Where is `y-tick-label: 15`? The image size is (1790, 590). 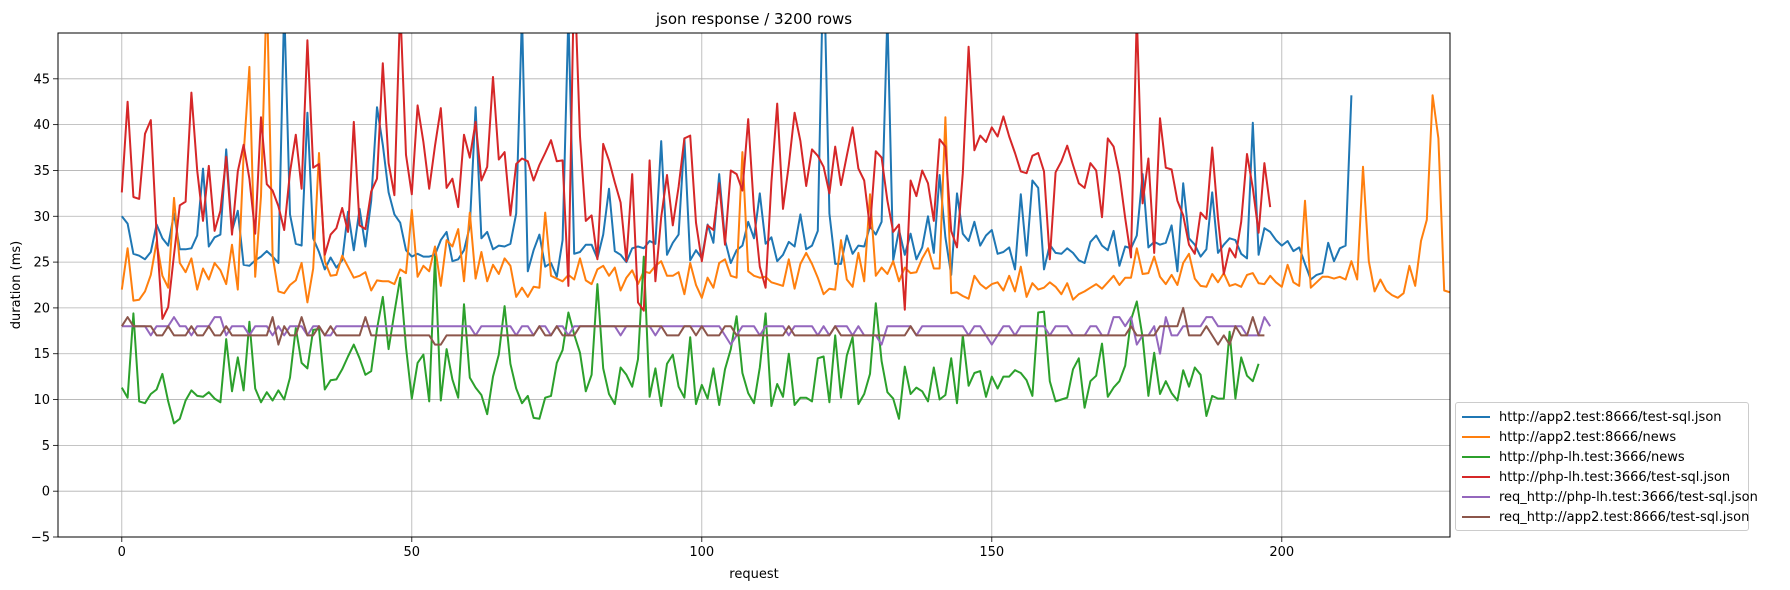 y-tick-label: 15 is located at coordinates (41, 354).